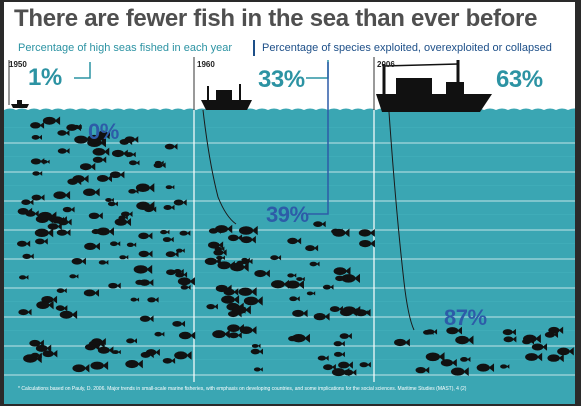  Describe the element at coordinates (414, 86) in the screenshot. I see `boat-cabin-2006` at that location.